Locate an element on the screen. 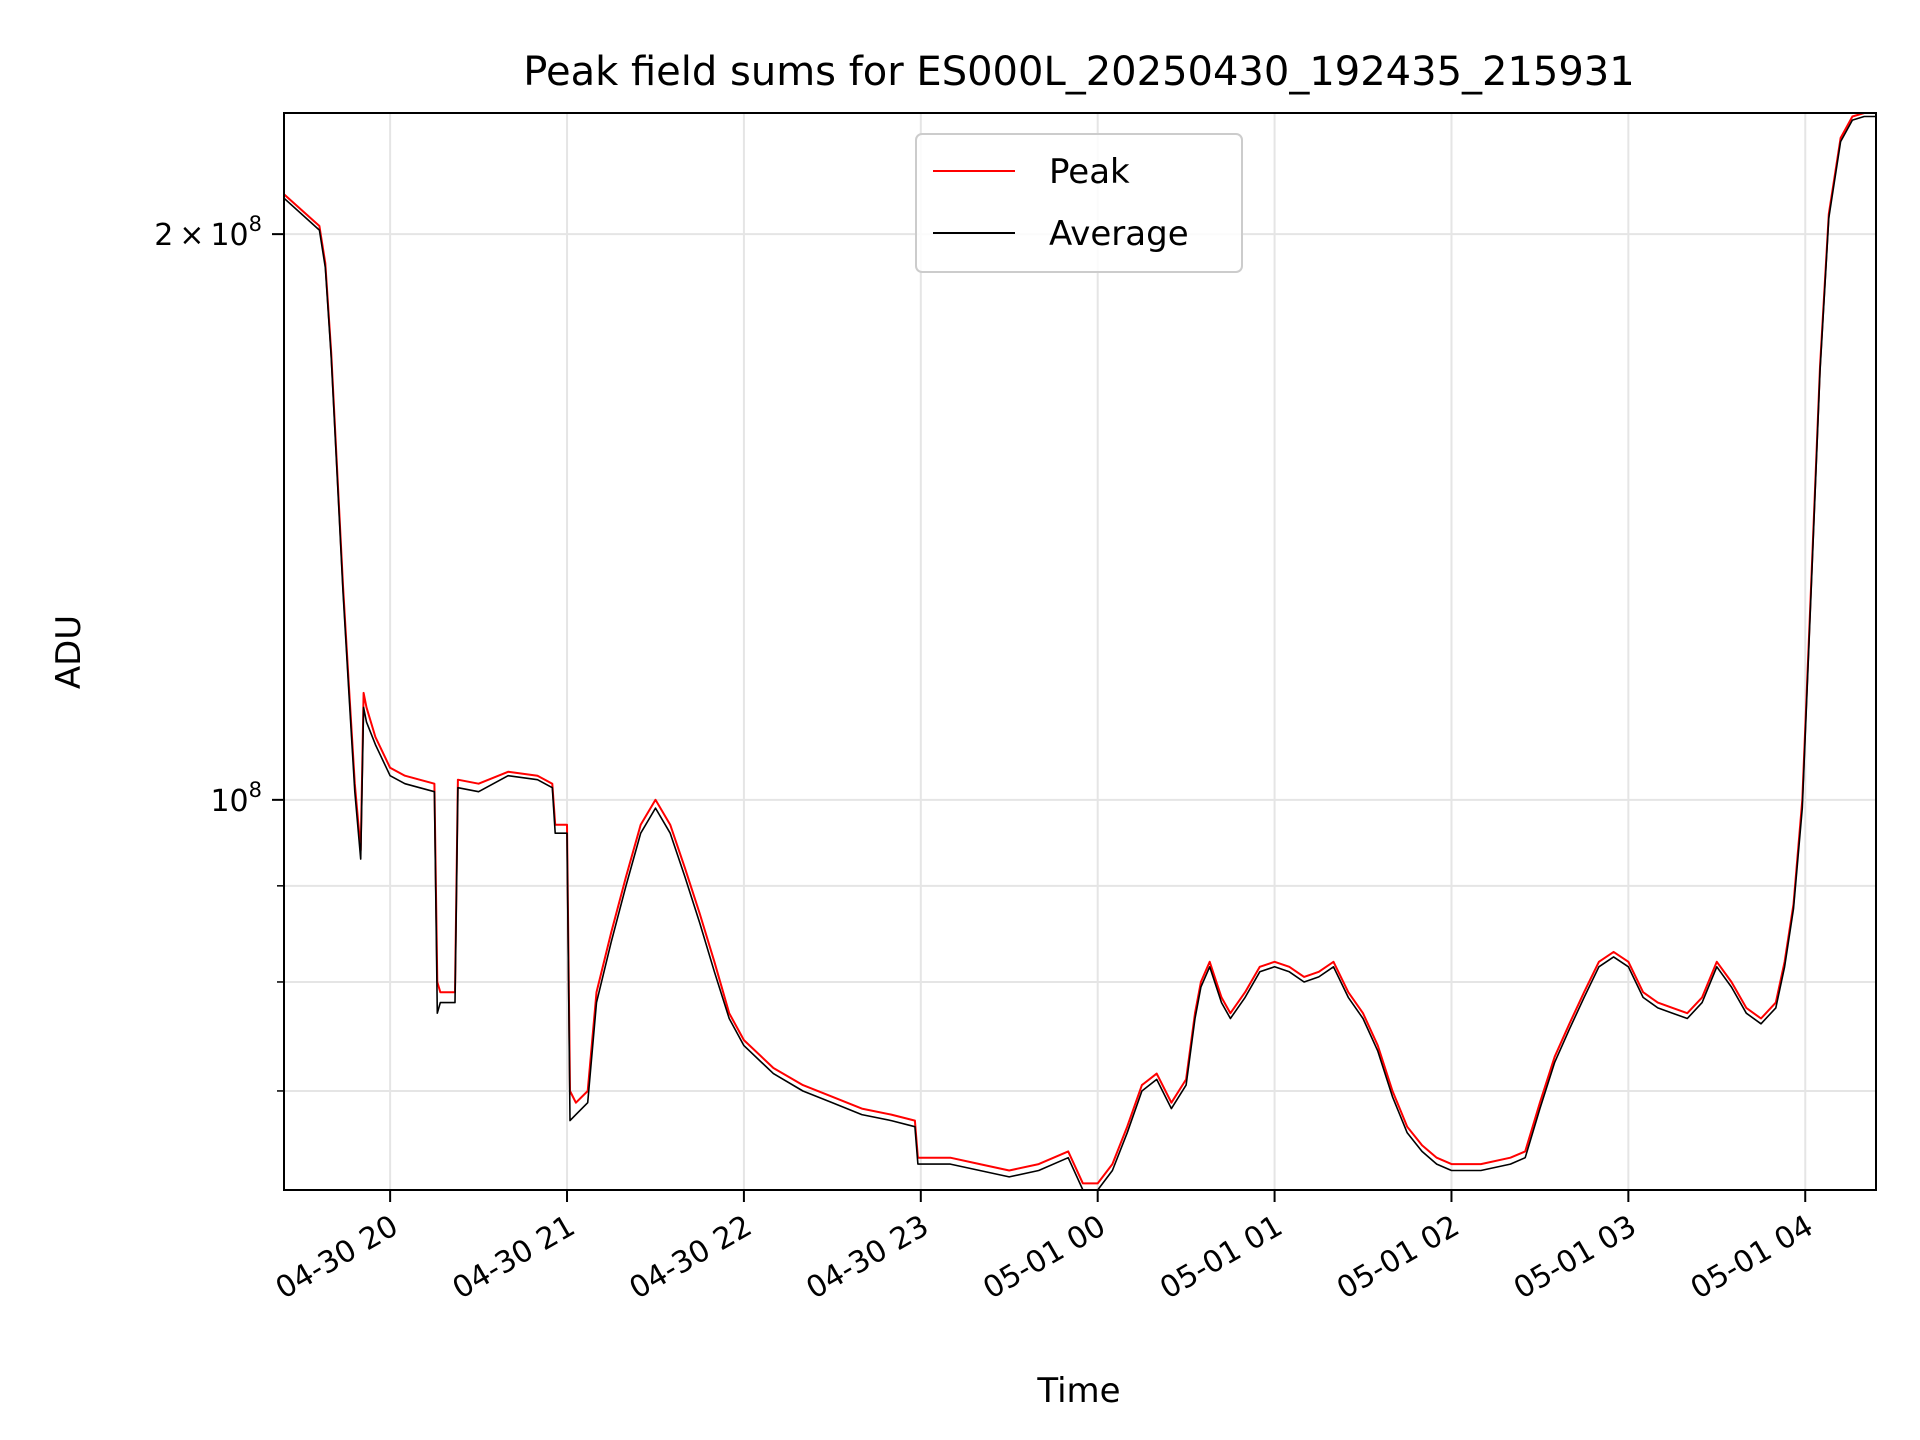 This screenshot has width=1920, height=1440. y-axis: 108 2 × 108 is located at coordinates (219, 652).